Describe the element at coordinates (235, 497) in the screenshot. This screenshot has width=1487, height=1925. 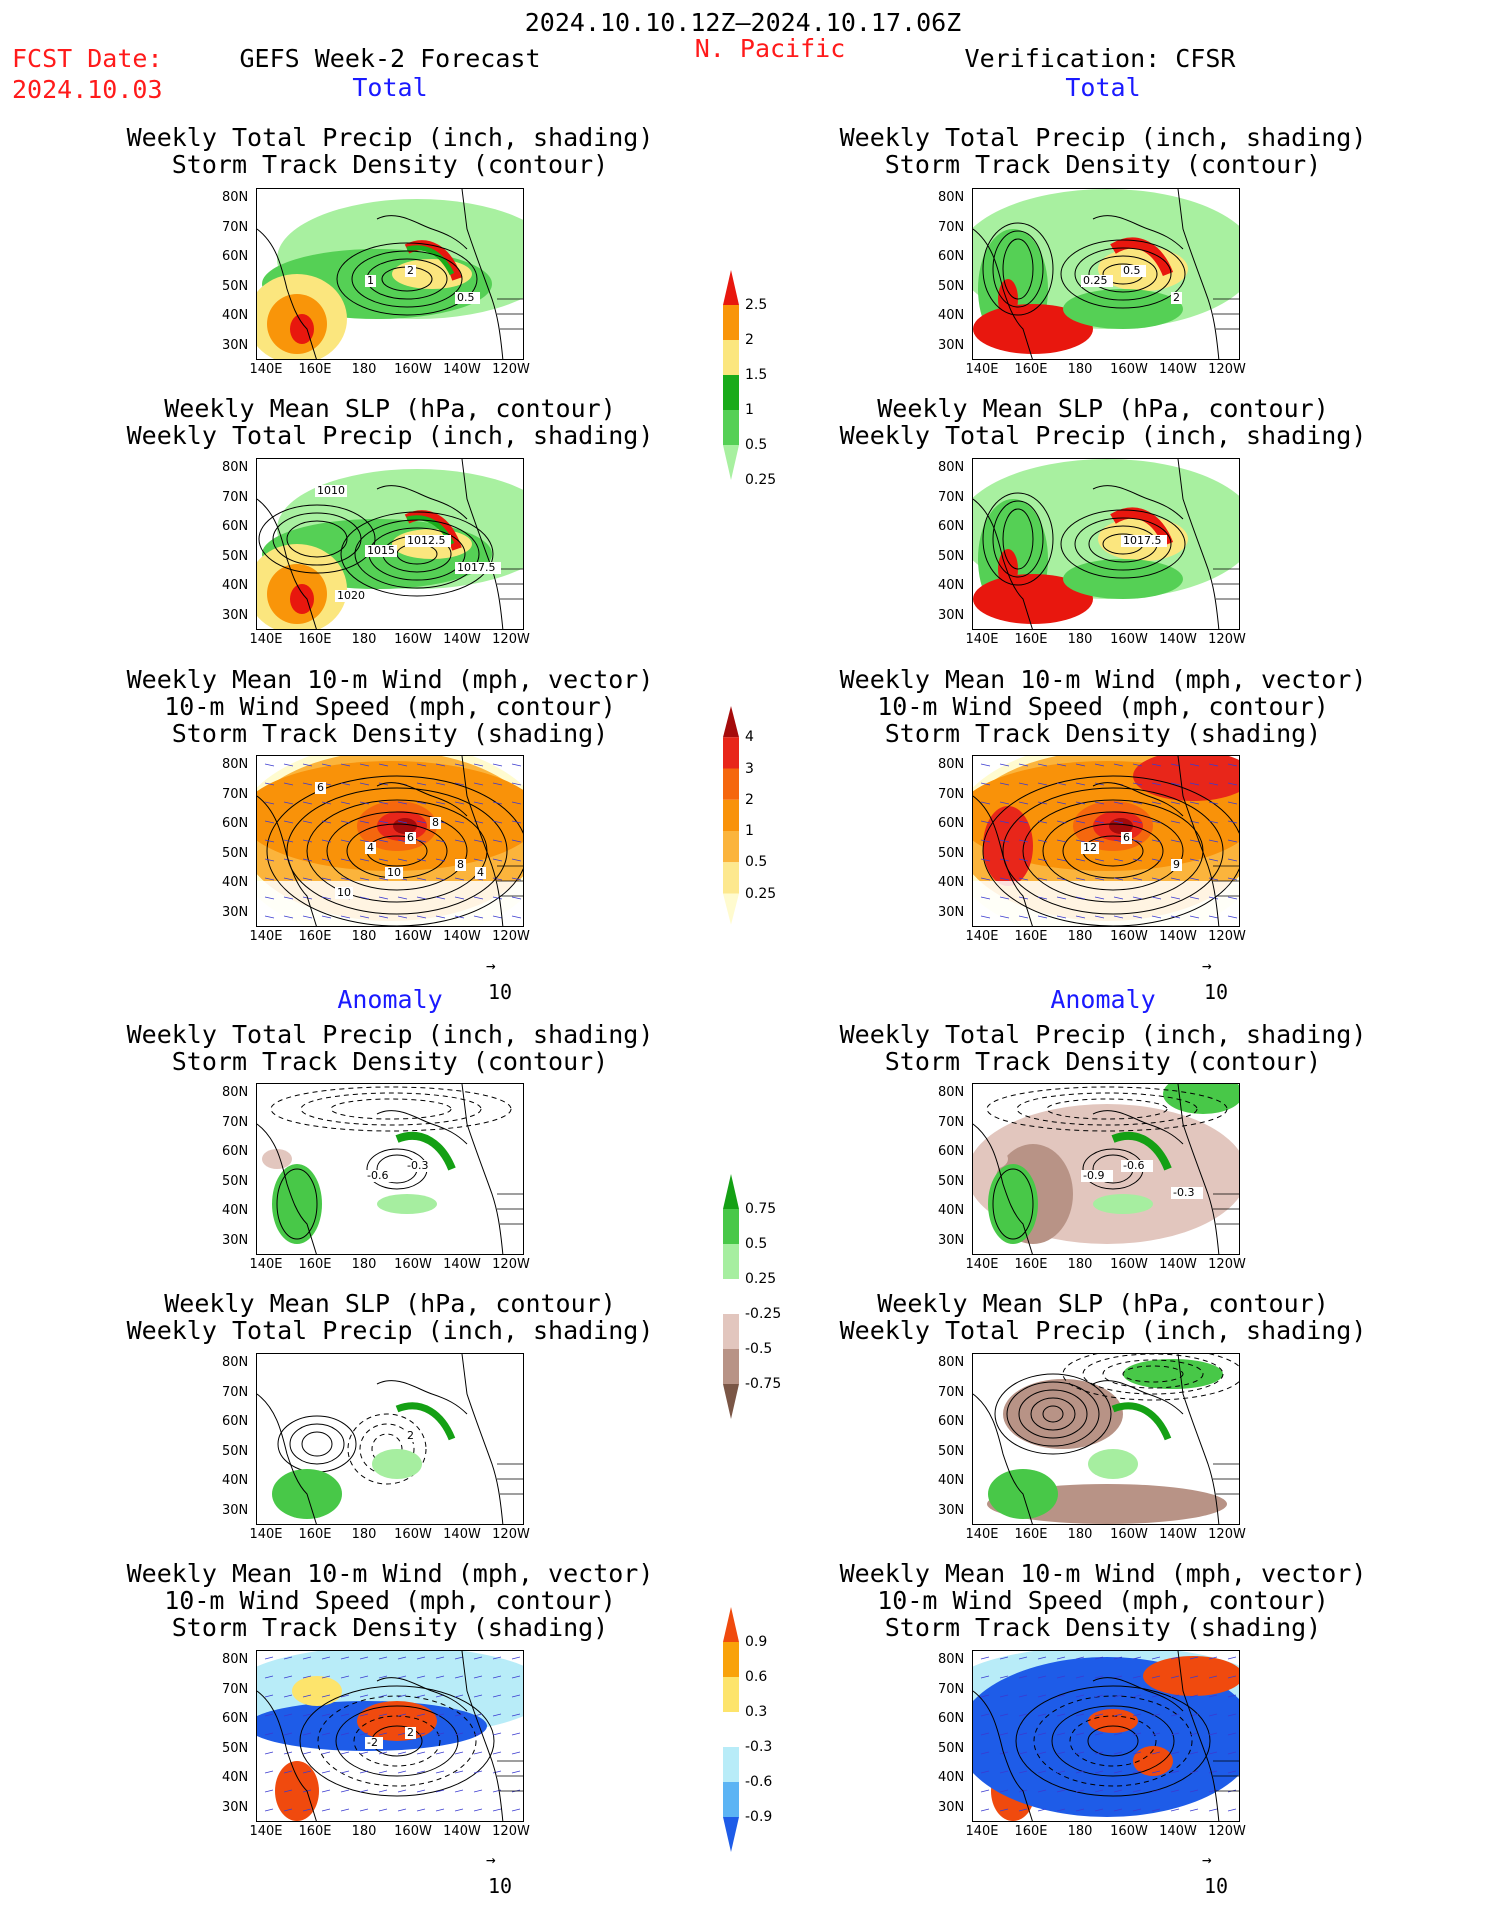
I see `lat-tick-label: 70N` at that location.